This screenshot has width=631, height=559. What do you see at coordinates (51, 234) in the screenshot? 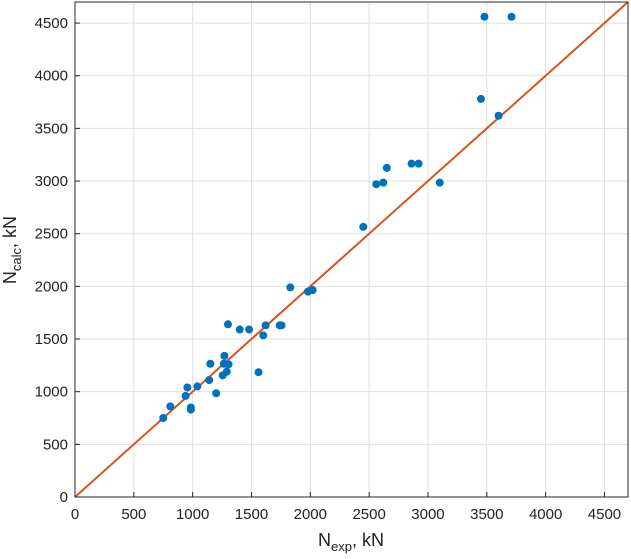
I see `y-tick-label: 2500` at bounding box center [51, 234].